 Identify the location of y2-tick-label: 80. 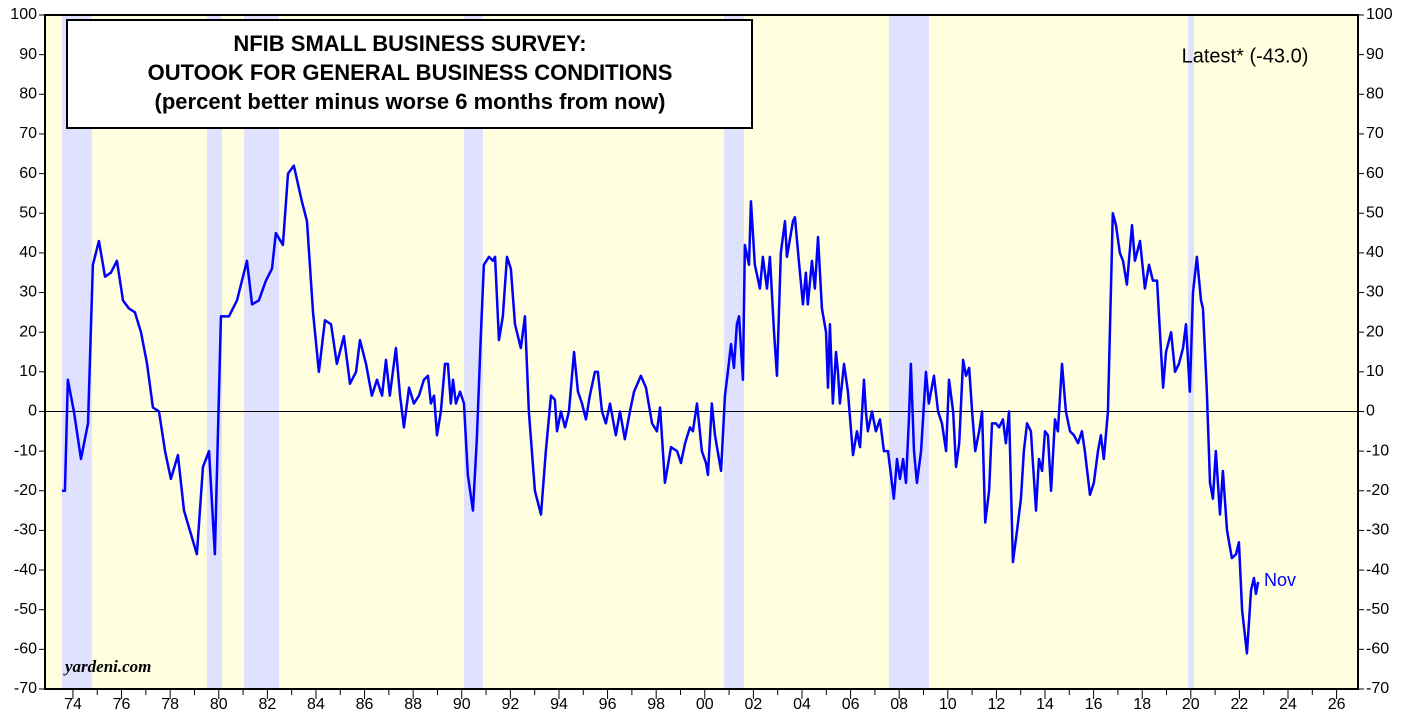
(1375, 94).